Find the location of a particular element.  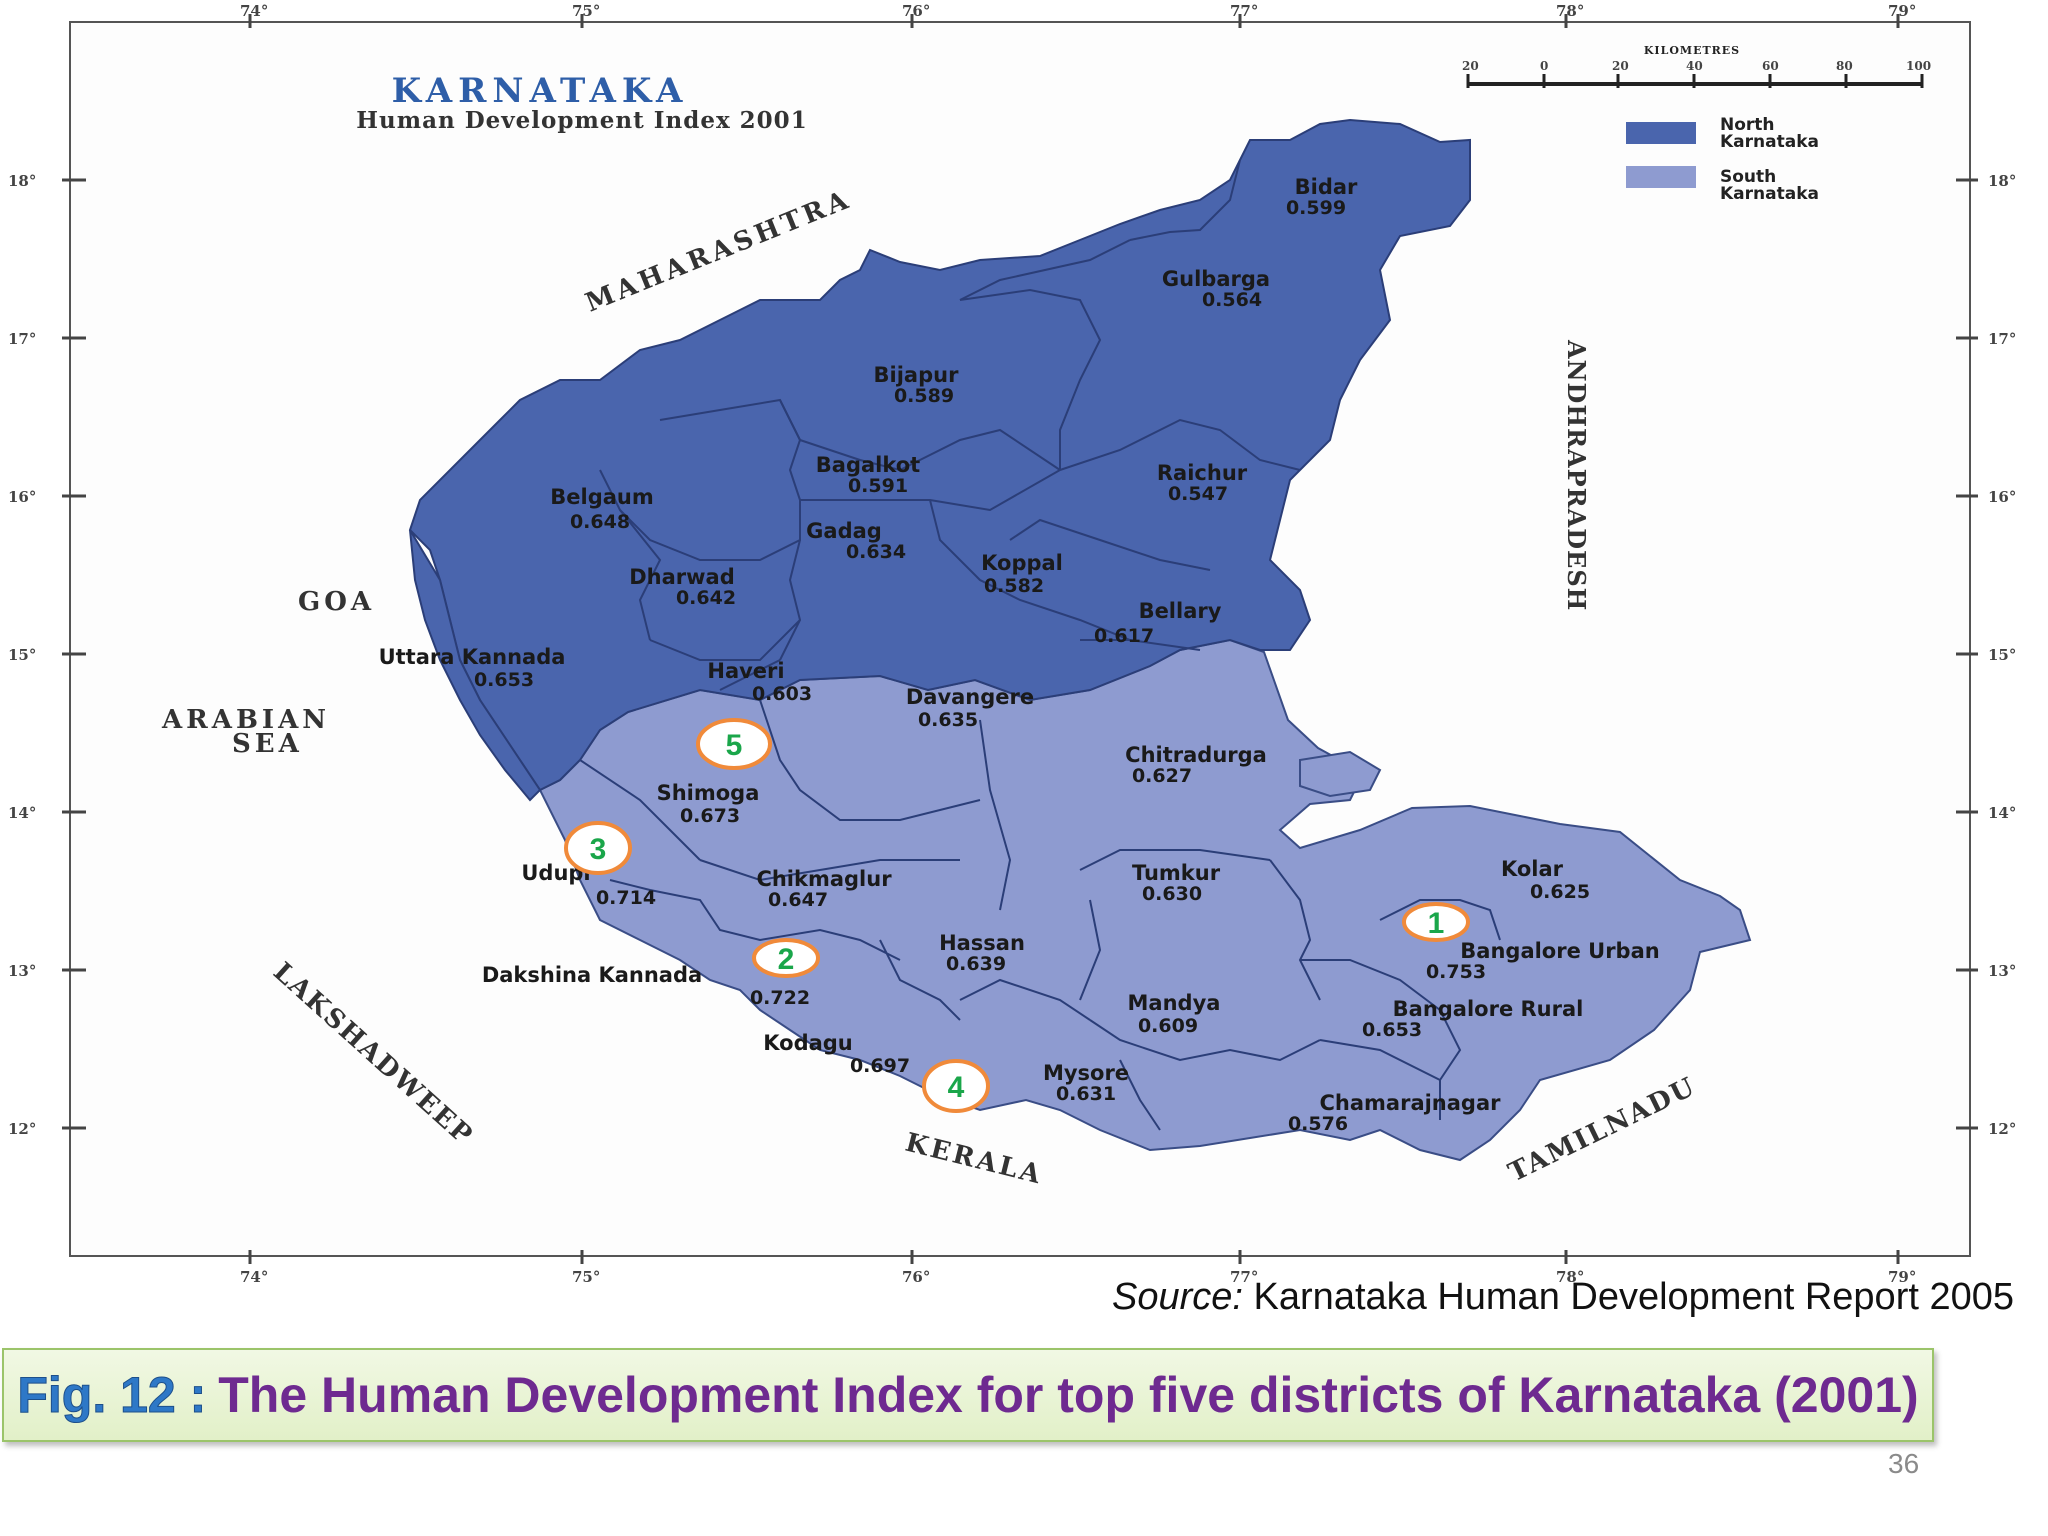

latitude-labels-right: 18° 17° 16° 15° 14° 13° 12° is located at coordinates (2002, 655).